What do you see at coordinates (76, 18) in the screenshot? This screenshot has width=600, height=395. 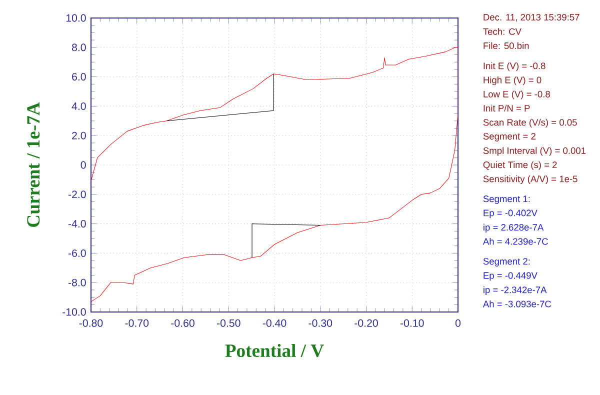 I see `y-tick-label: 10.0` at bounding box center [76, 18].